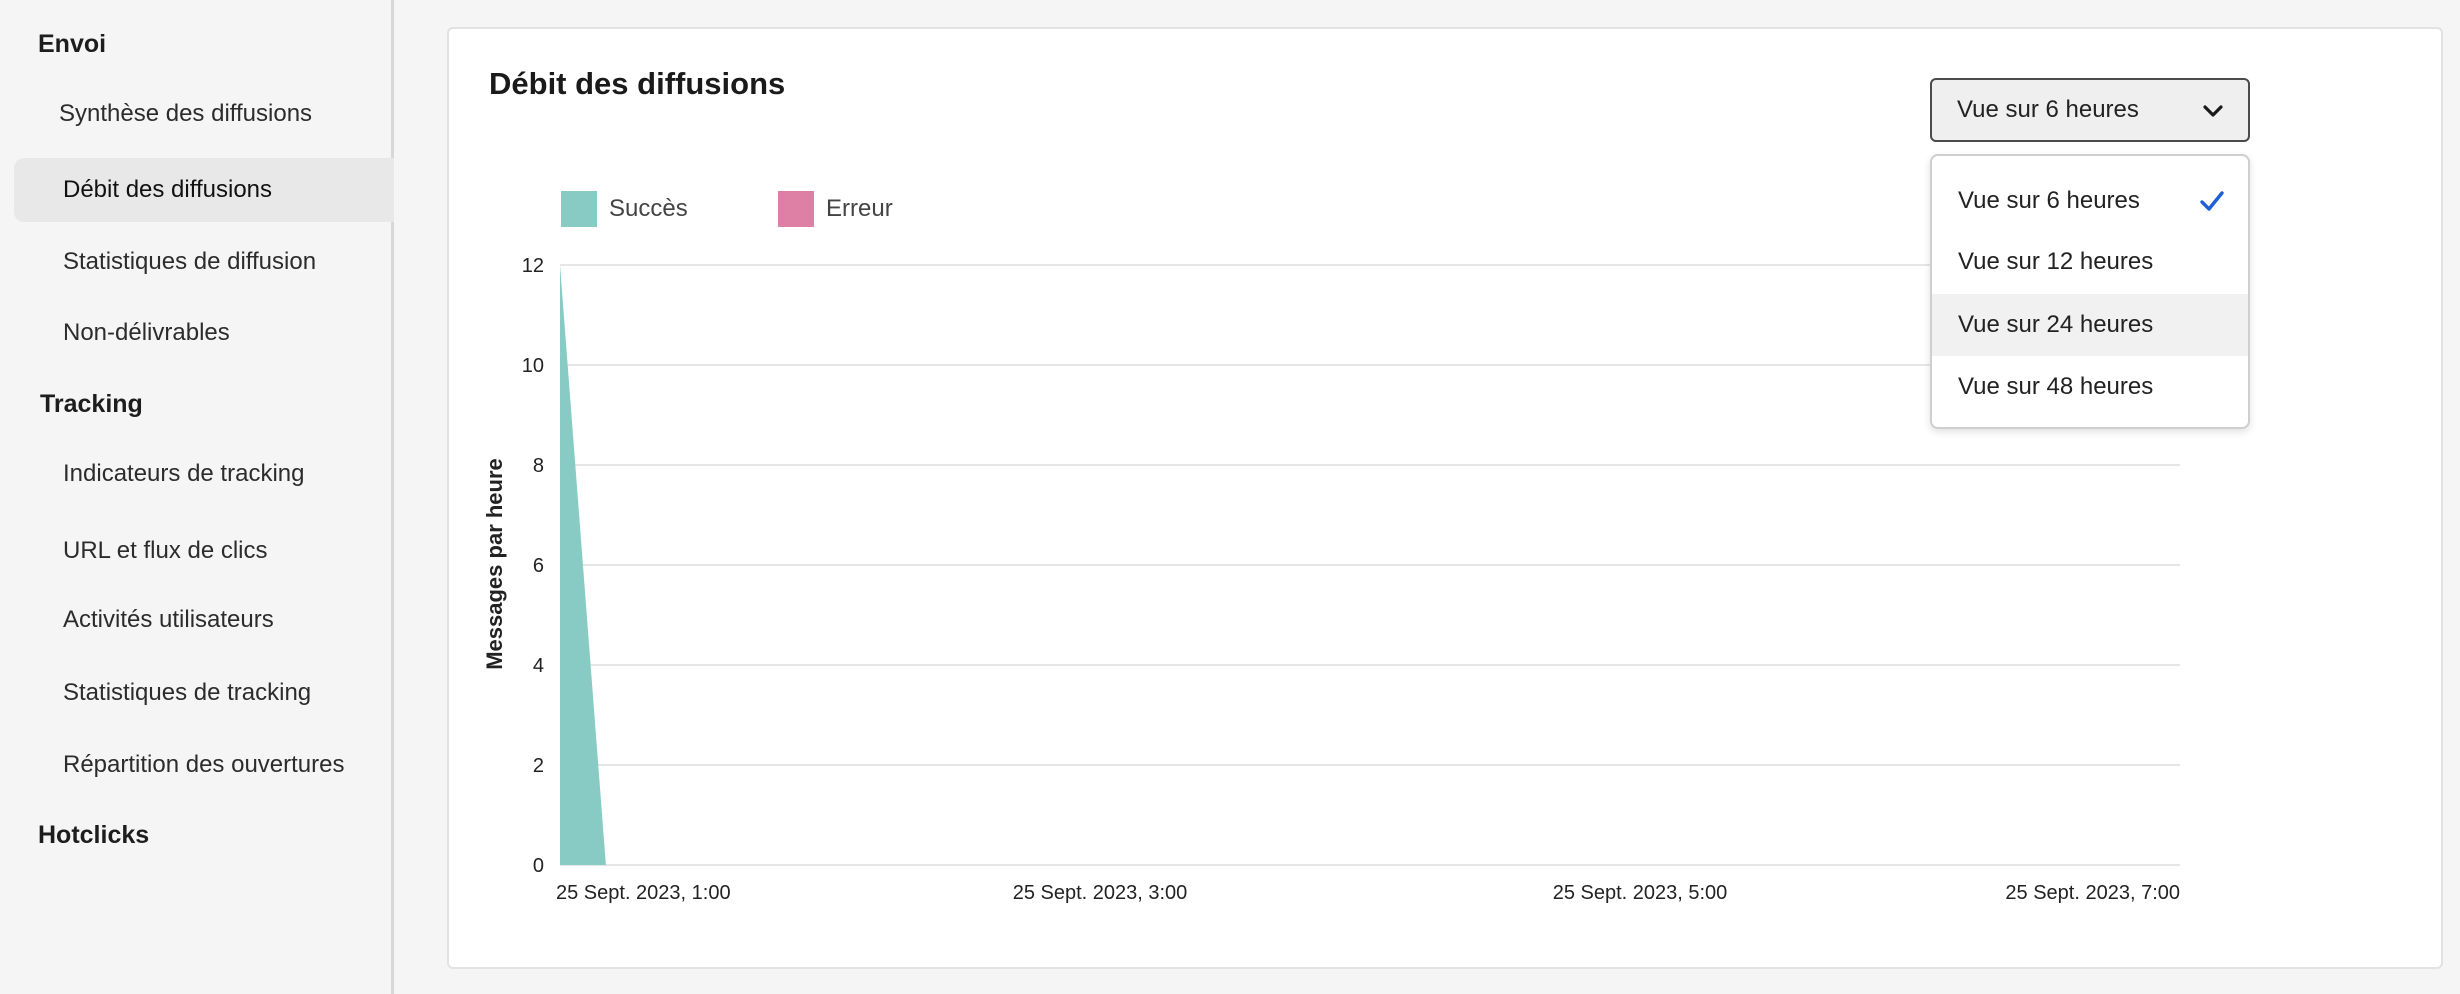 The image size is (2460, 994). I want to click on sidebar-item-label: Répartition des ouvertures, so click(204, 764).